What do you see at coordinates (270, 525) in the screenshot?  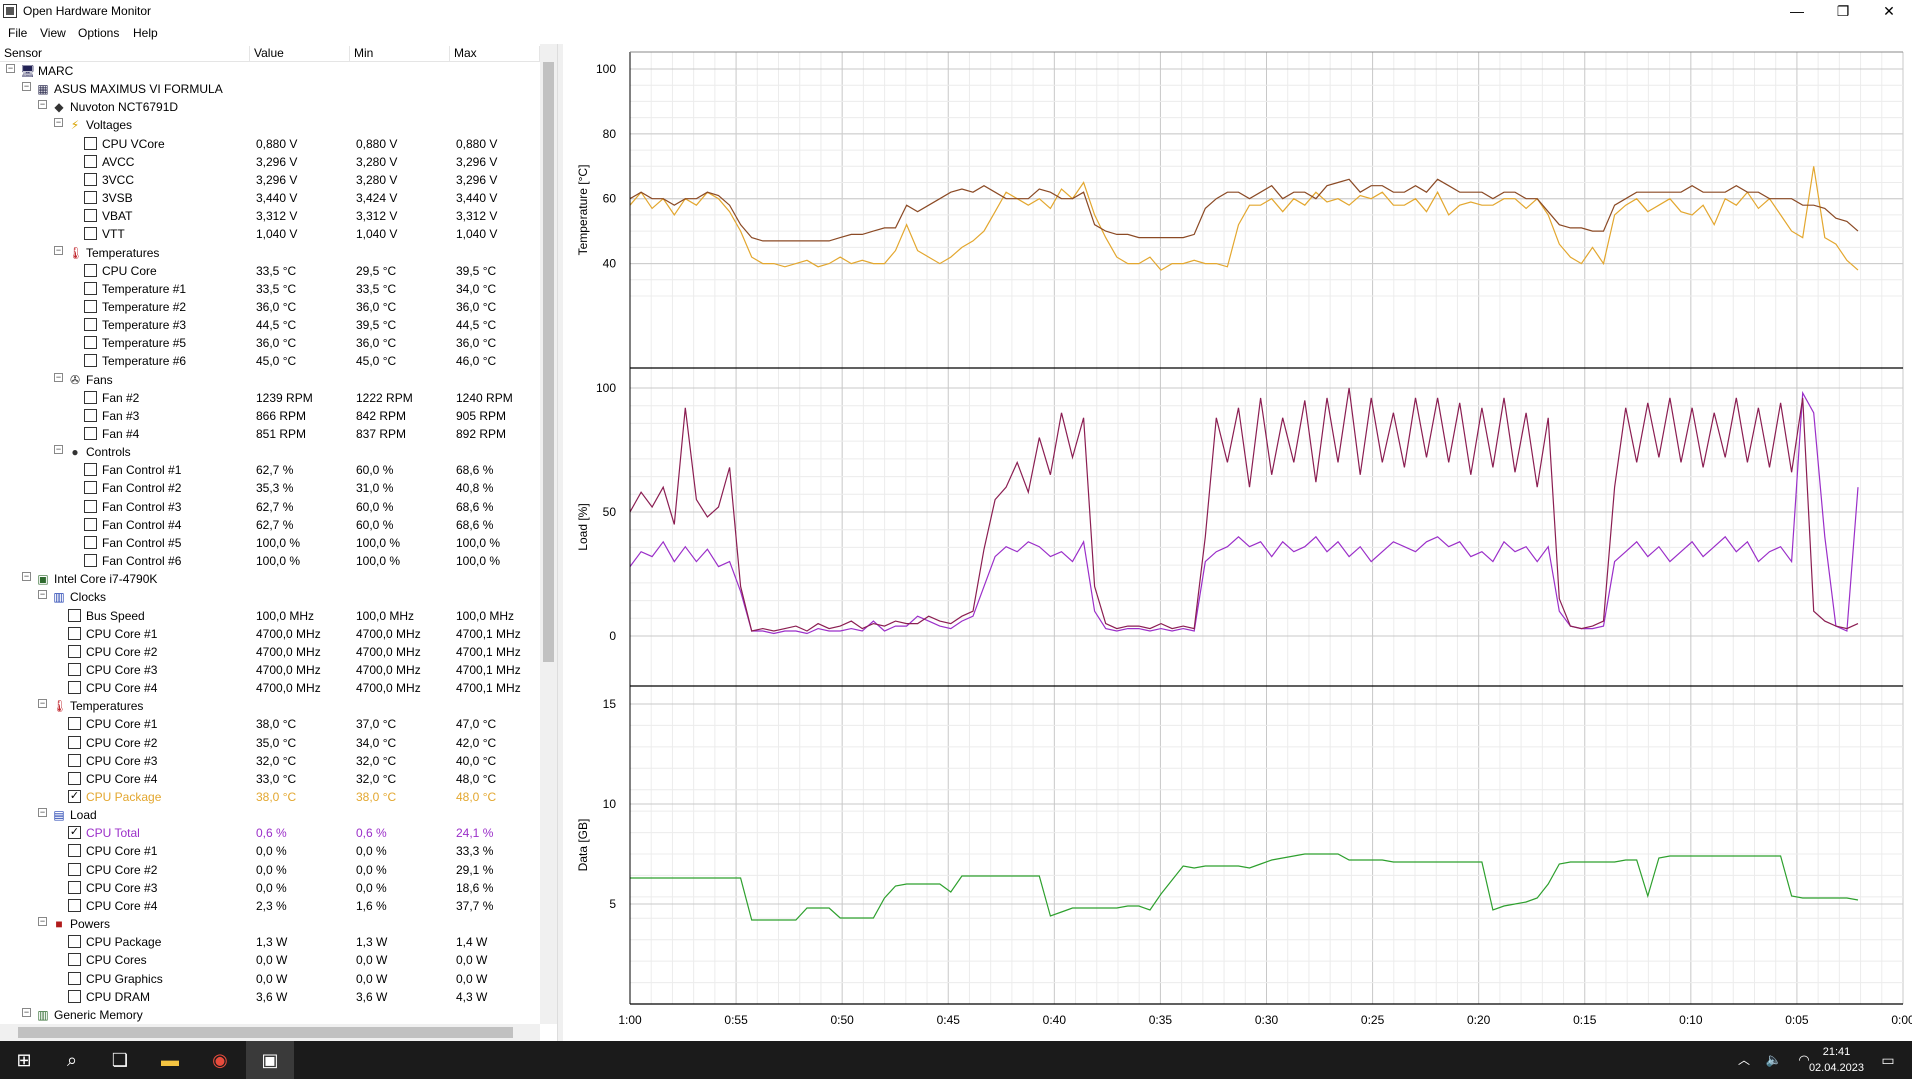 I see `sensor-row: Fan Control #4 62,7 % 60,0 % 68,6 %` at bounding box center [270, 525].